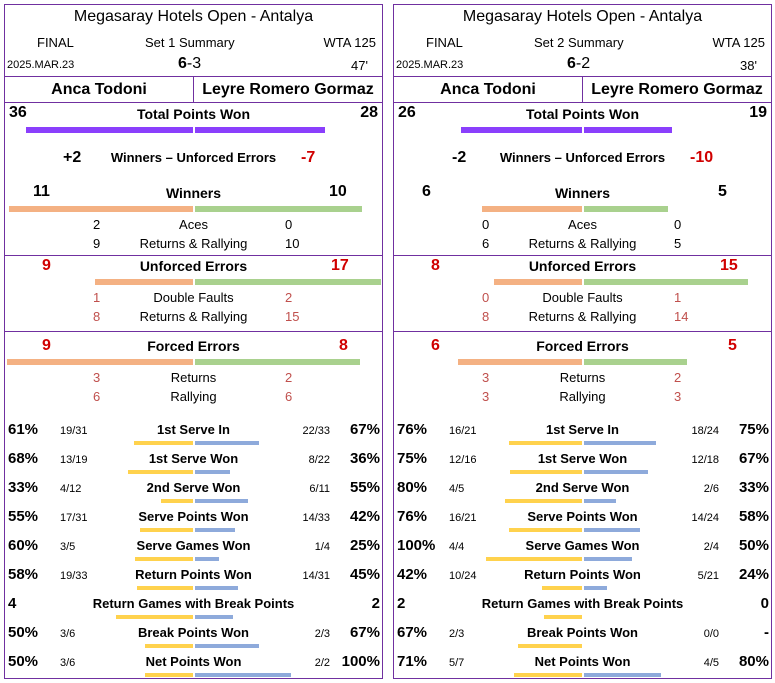 The image size is (775, 683). I want to click on stat-player2-value: 45%, so click(364, 574).